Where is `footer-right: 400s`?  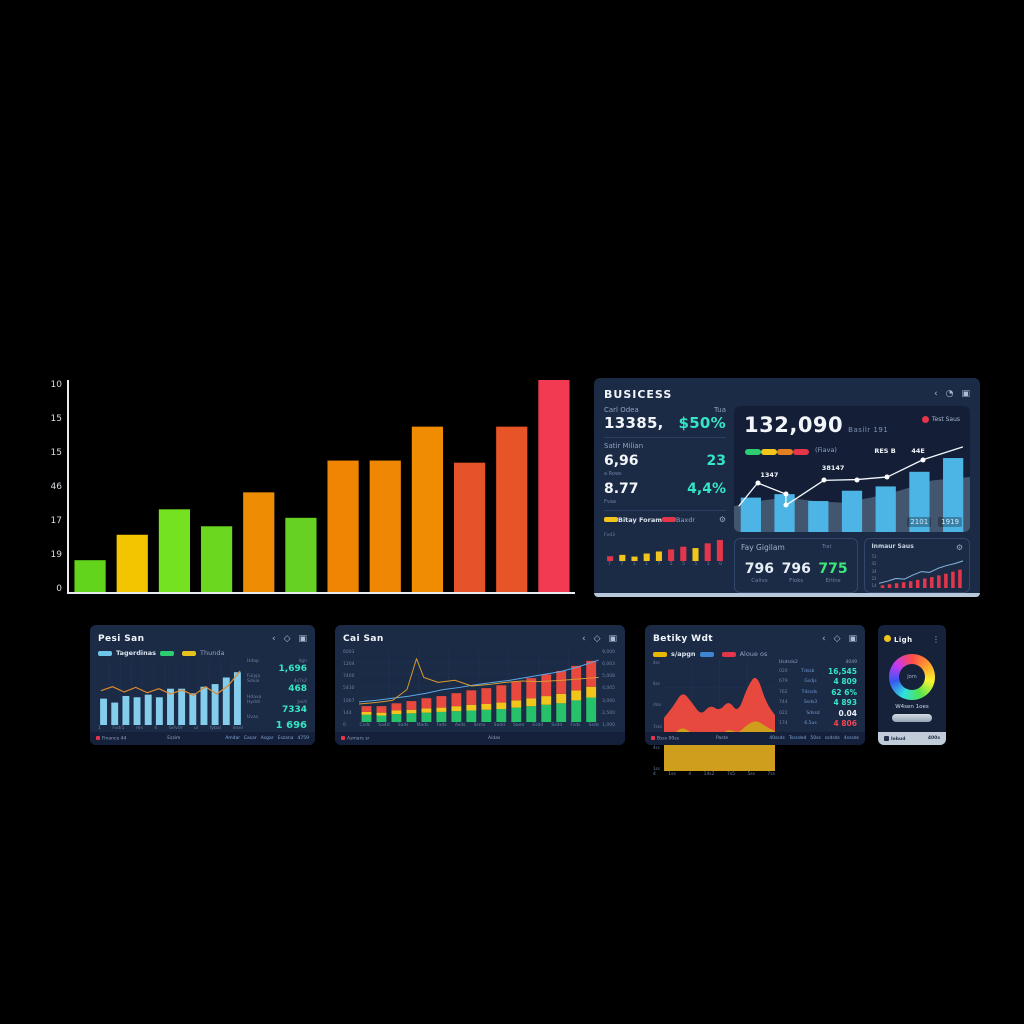
footer-right: 400s is located at coordinates (933, 738).